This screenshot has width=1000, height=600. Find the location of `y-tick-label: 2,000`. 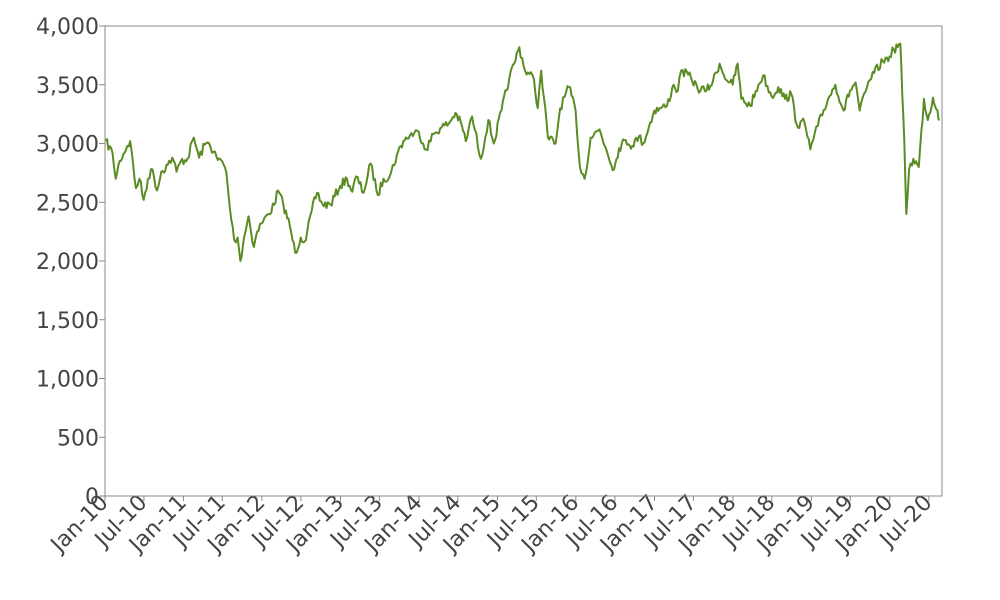

y-tick-label: 2,000 is located at coordinates (67, 262).